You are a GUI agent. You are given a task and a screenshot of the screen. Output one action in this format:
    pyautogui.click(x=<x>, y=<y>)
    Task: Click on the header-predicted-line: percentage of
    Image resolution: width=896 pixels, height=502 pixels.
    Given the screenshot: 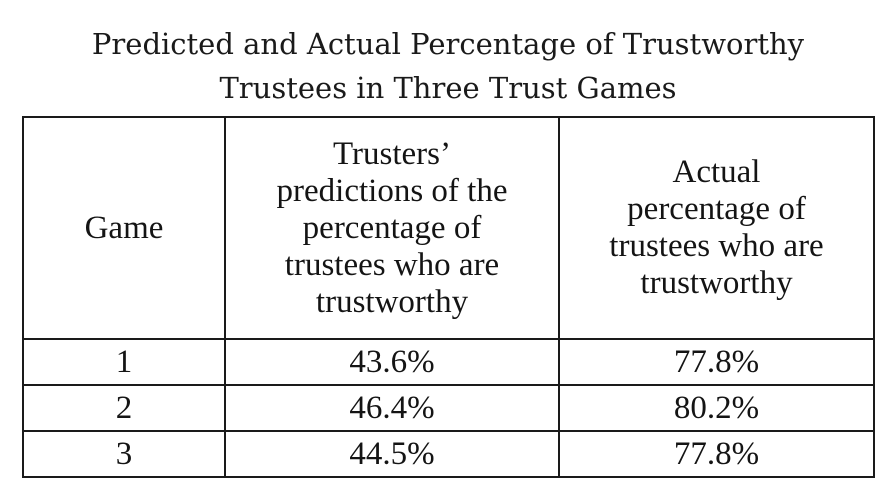 What is the action you would take?
    pyautogui.click(x=392, y=227)
    